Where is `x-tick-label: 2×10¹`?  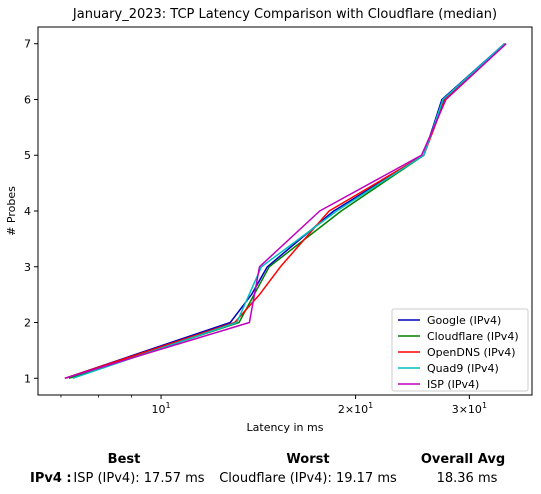
x-tick-label: 2×10¹ is located at coordinates (355, 408).